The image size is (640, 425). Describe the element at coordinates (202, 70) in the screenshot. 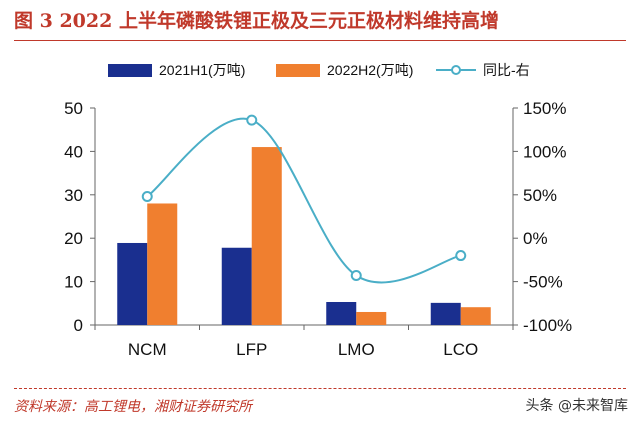

I see `legend-label: 2021H1(万吨)` at that location.